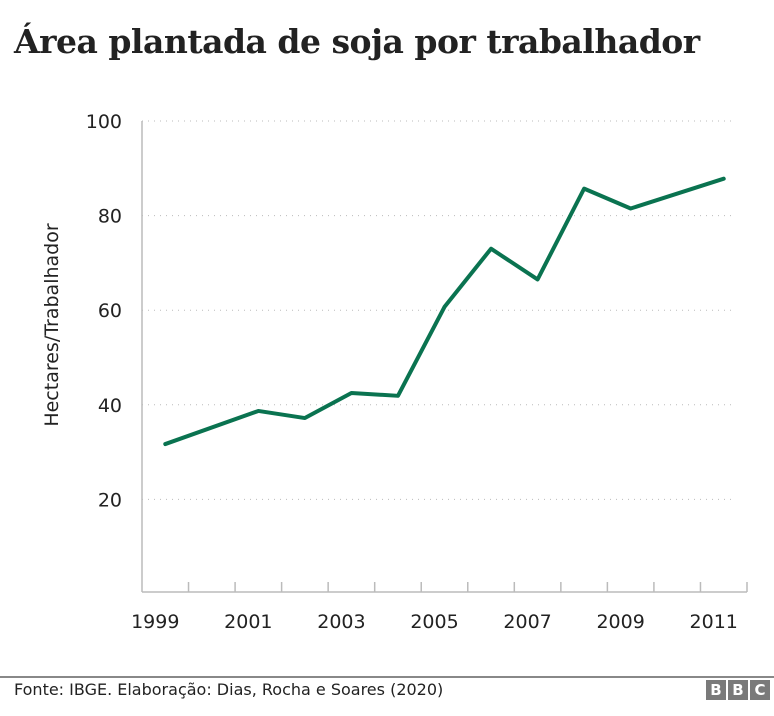 The height and width of the screenshot is (716, 774). What do you see at coordinates (341, 622) in the screenshot?
I see `x-tick-label: 2003` at bounding box center [341, 622].